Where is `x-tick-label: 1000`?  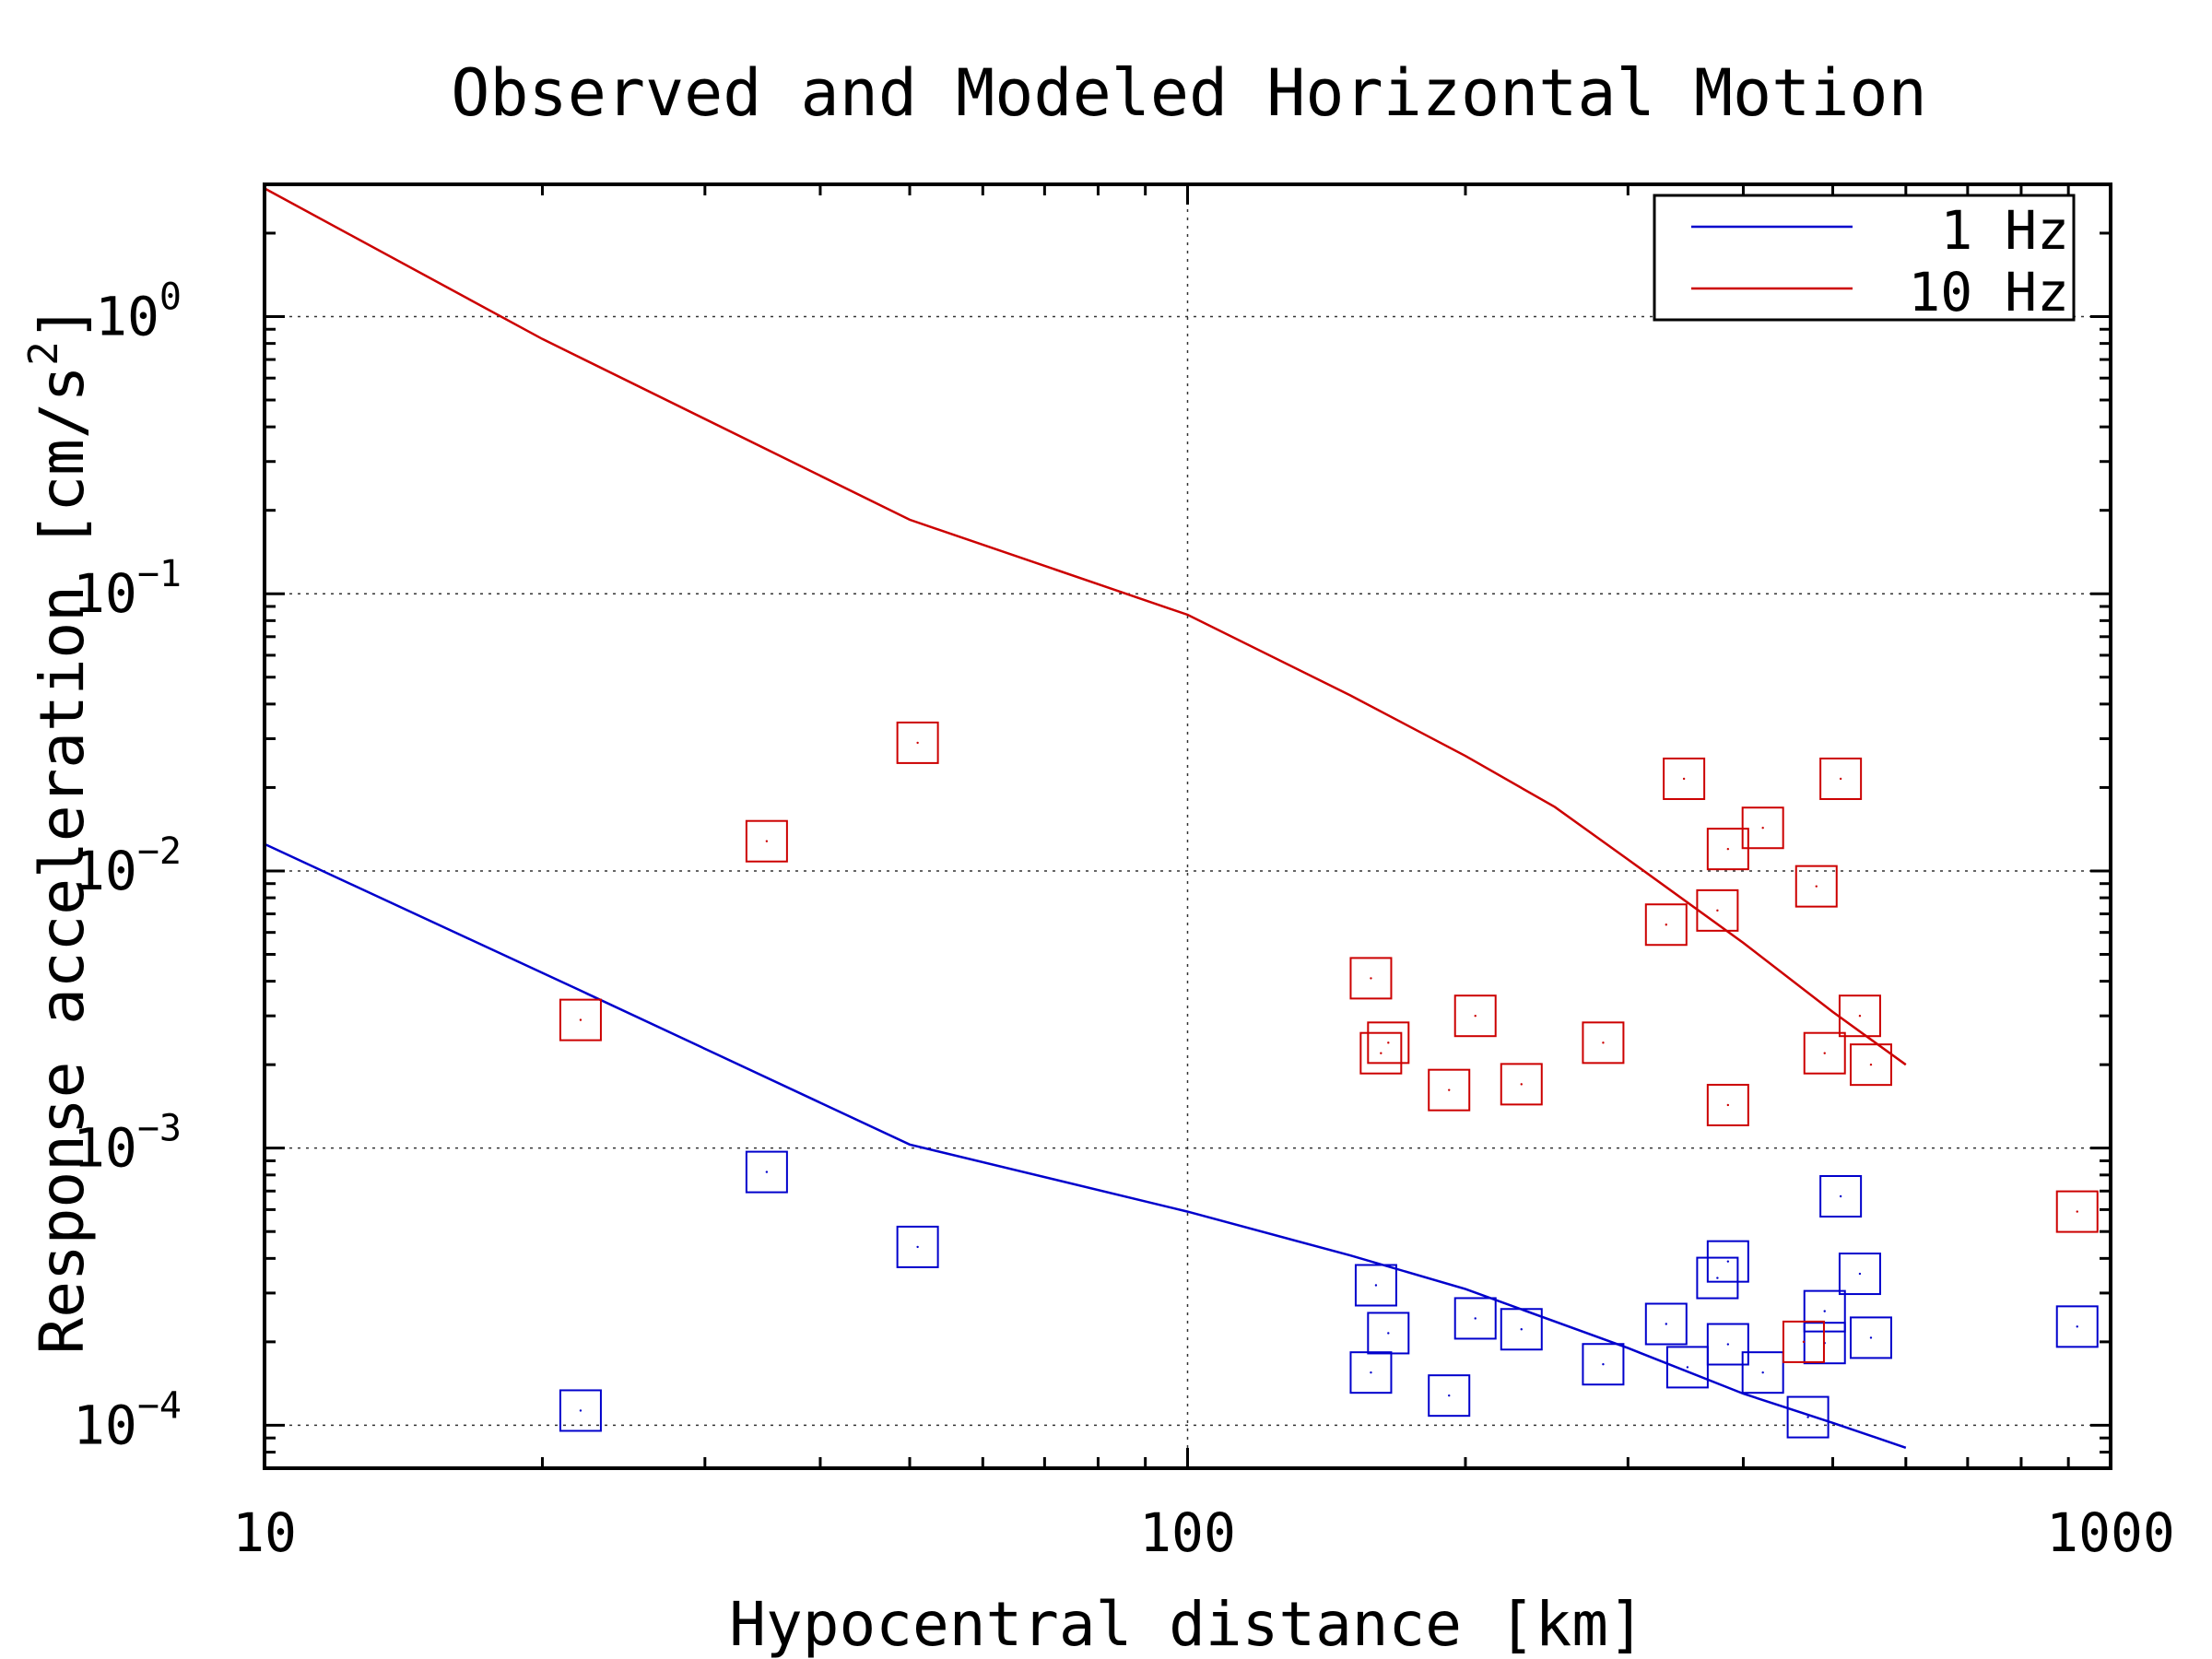 x-tick-label: 1000 is located at coordinates (2110, 1532).